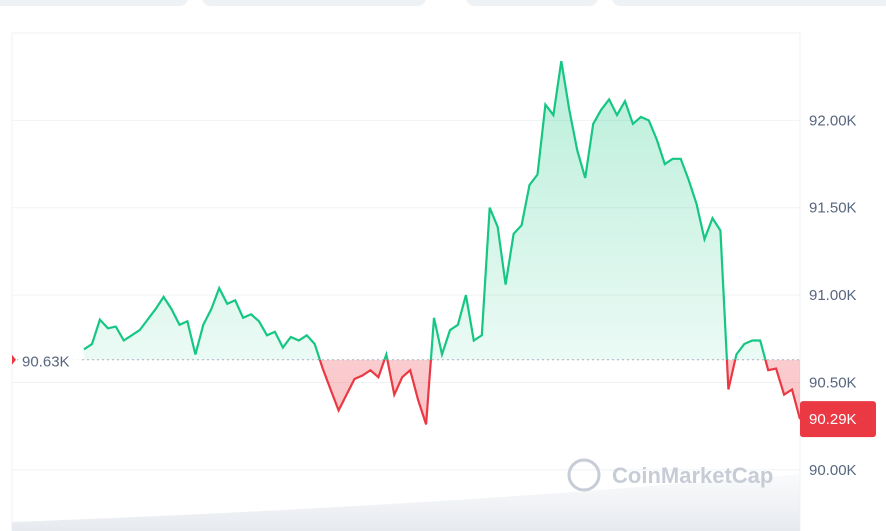 Image resolution: width=886 pixels, height=531 pixels. What do you see at coordinates (443, 3) in the screenshot?
I see `top-tabs` at bounding box center [443, 3].